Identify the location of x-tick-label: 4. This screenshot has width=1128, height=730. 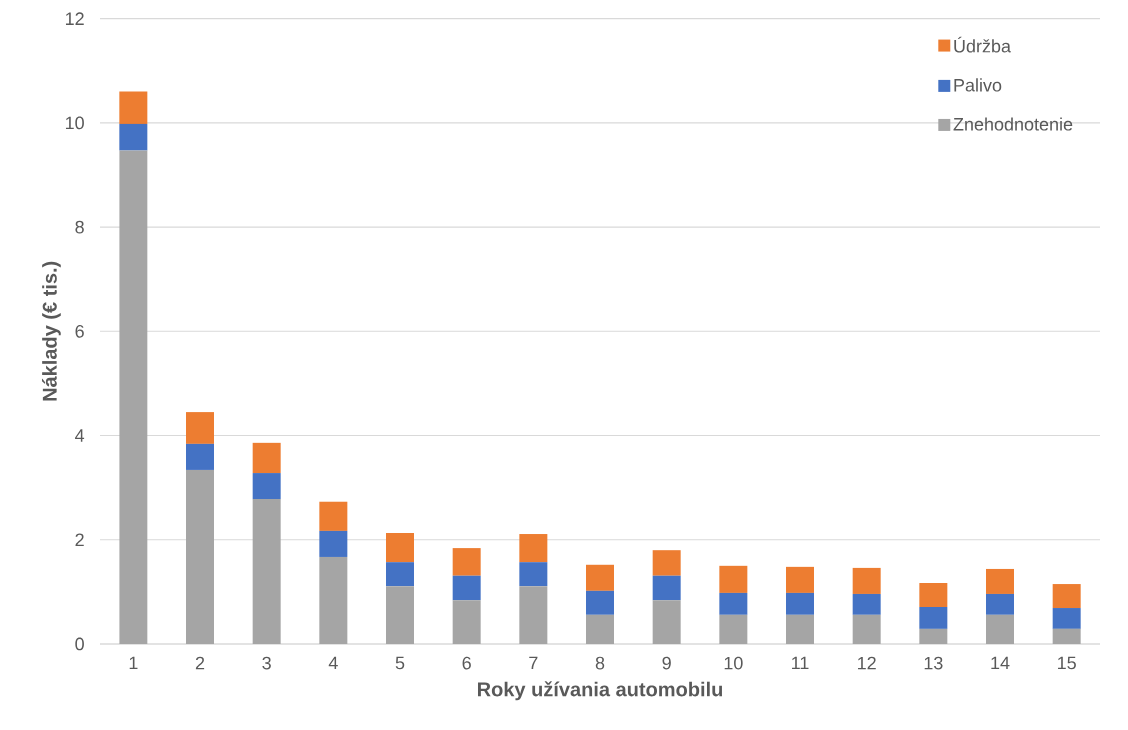
(333, 663).